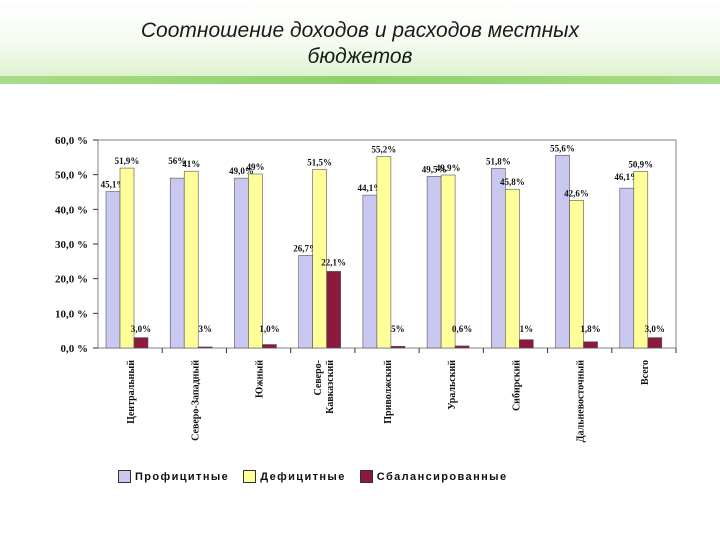  What do you see at coordinates (370, 188) in the screenshot?
I see `data-label: 44,1%` at bounding box center [370, 188].